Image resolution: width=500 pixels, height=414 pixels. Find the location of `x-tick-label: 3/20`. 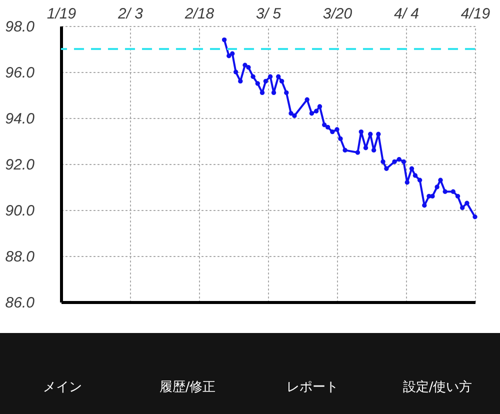

x-tick-label: 3/20 is located at coordinates (337, 14).